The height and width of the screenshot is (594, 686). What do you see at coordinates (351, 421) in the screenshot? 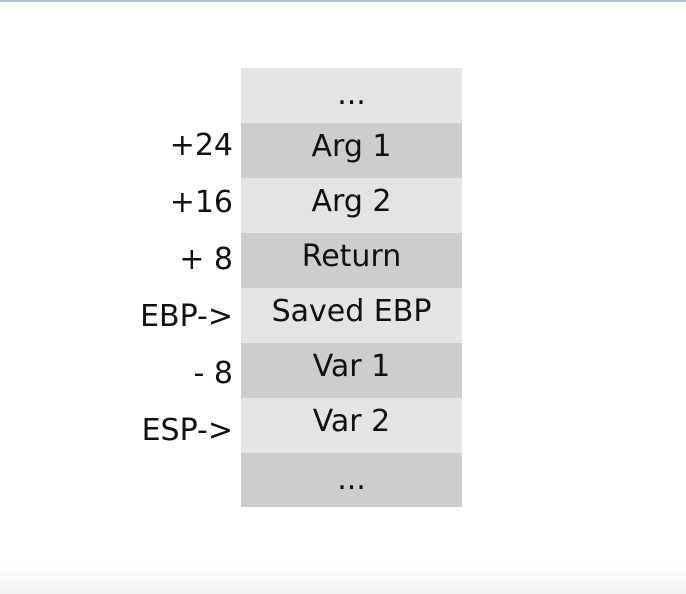
I see `stack-cell-text: Var 2` at bounding box center [351, 421].